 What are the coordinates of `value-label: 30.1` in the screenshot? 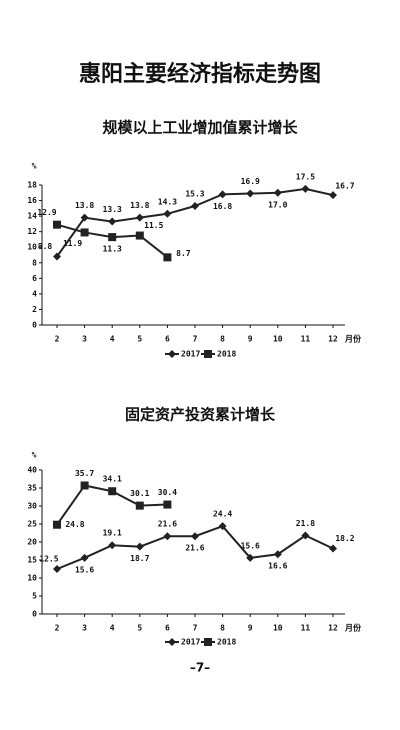 It's located at (139, 493).